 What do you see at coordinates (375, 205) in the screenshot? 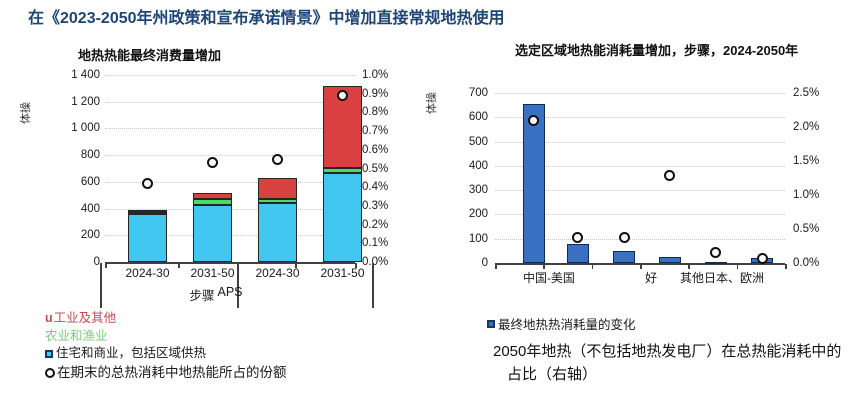
I see `secondary-axis-tick-label: 0.3%` at bounding box center [375, 205].